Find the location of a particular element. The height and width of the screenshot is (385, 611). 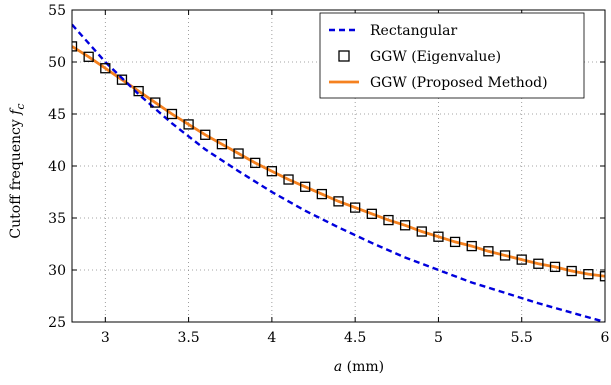

y-tick-label: 35 is located at coordinates (57, 219).